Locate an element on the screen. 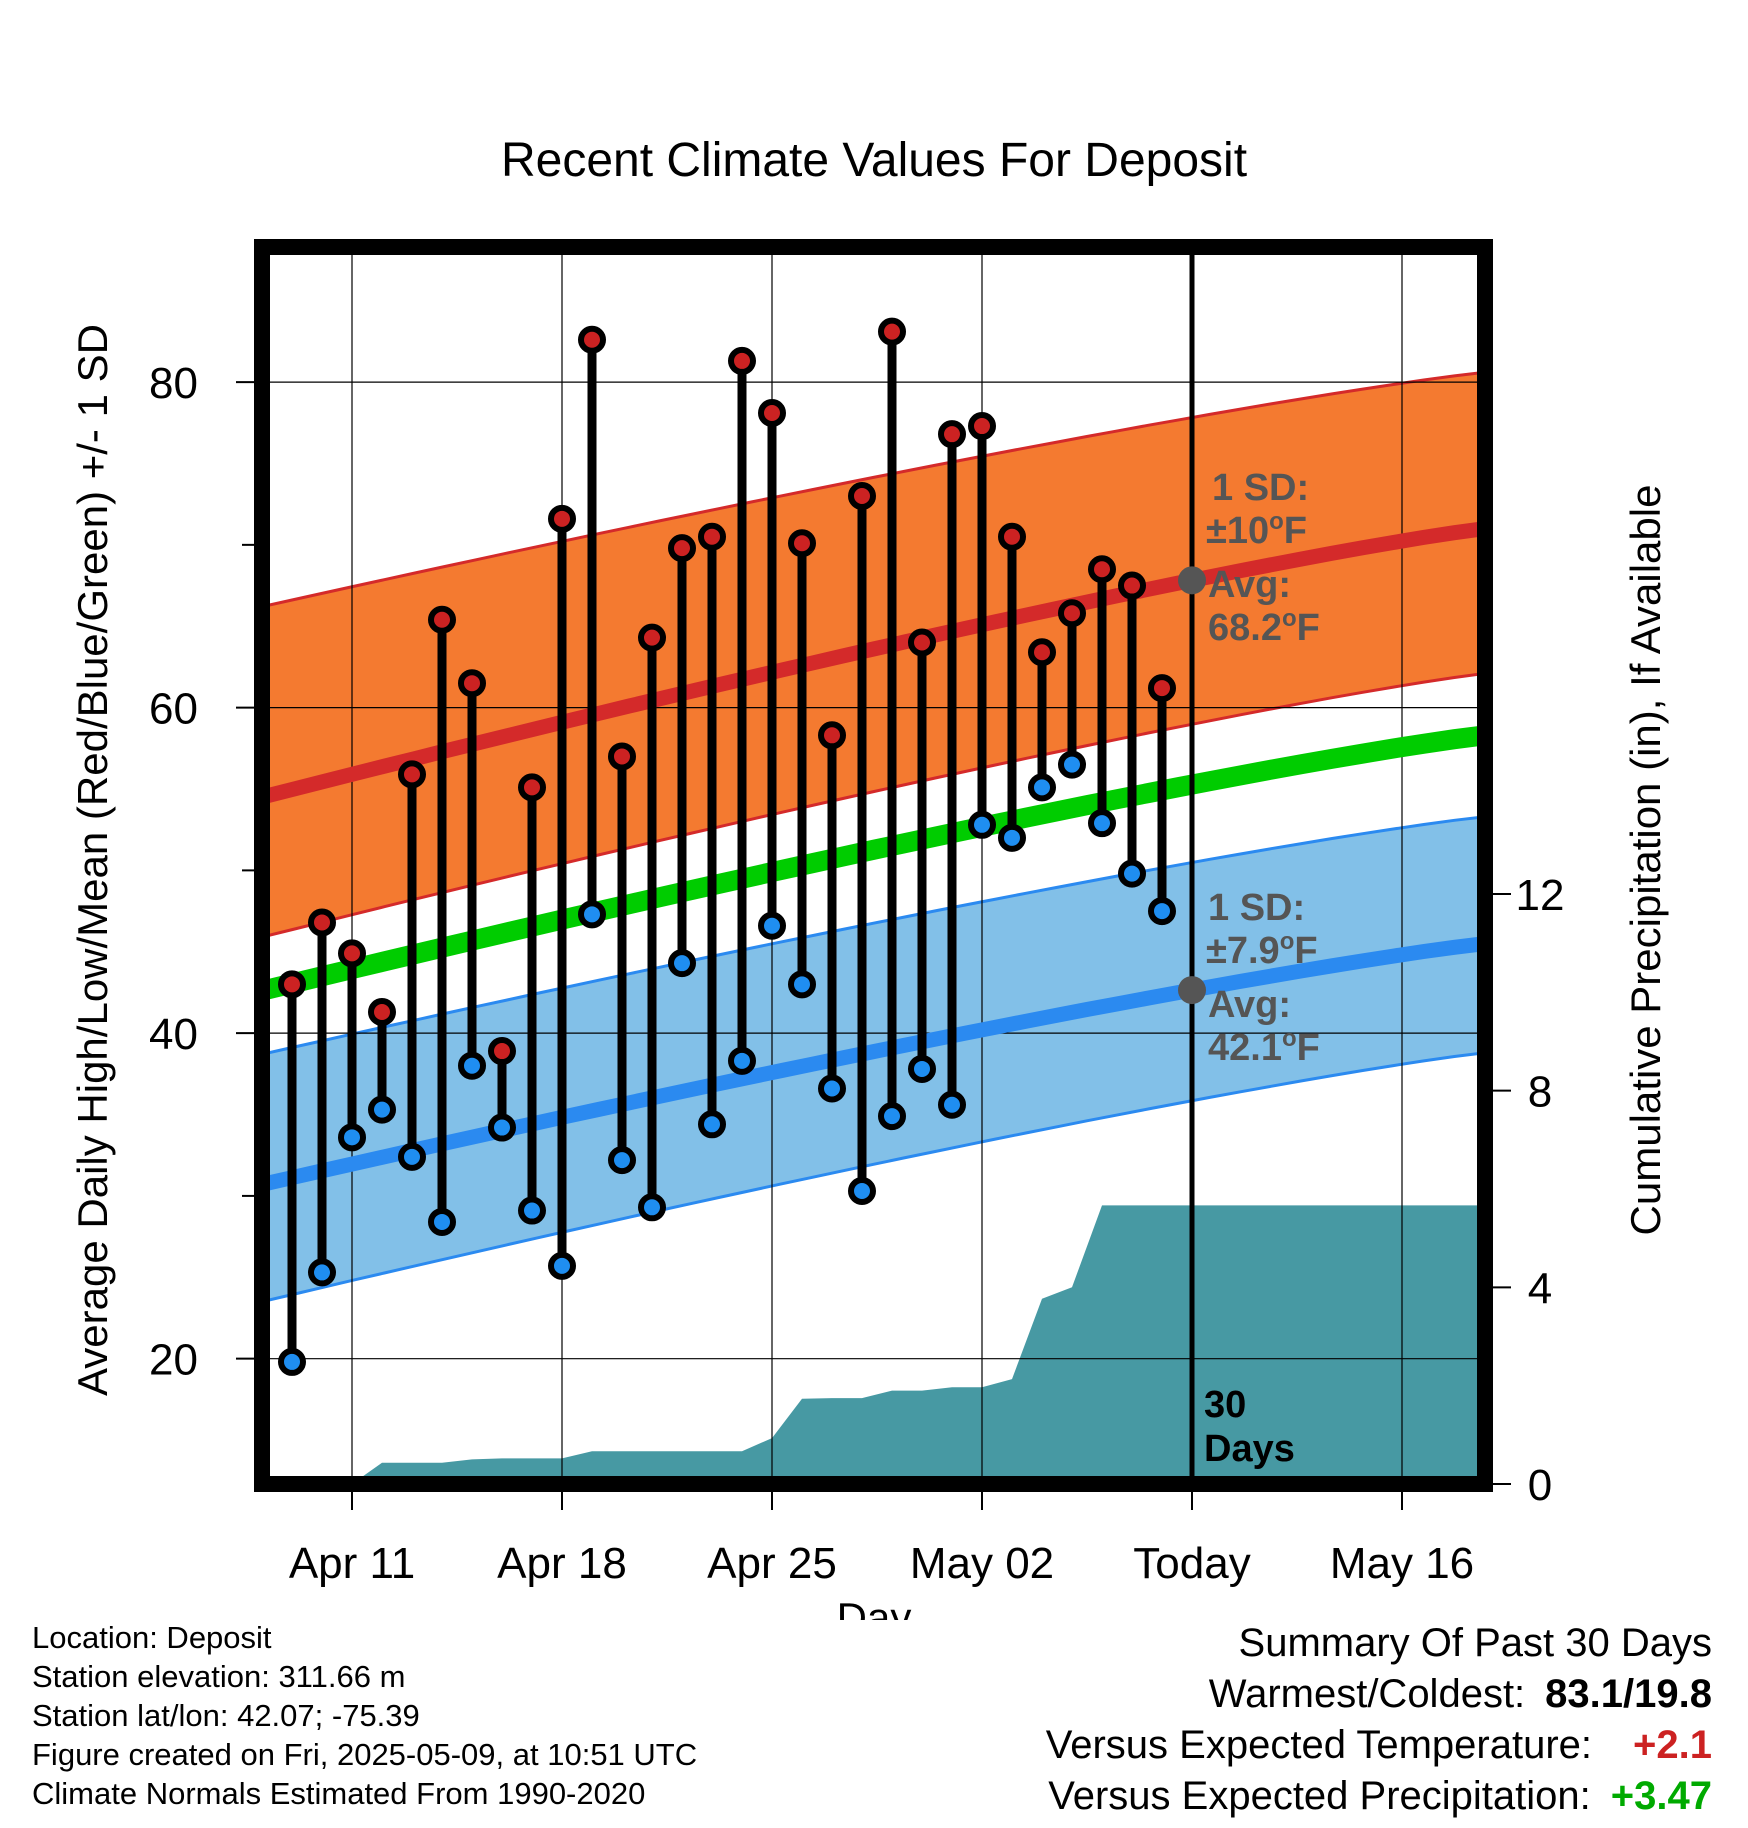 The image size is (1748, 1828). normals-text: Climate Normals Estimated From 1990-2020 is located at coordinates (339, 1793).